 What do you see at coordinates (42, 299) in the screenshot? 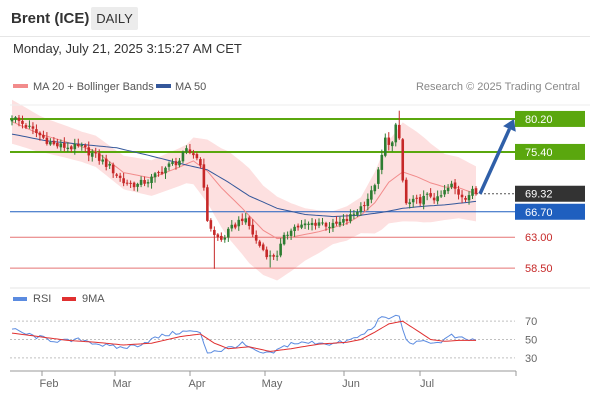
I see `rsi-legend-label: RSI` at bounding box center [42, 299].